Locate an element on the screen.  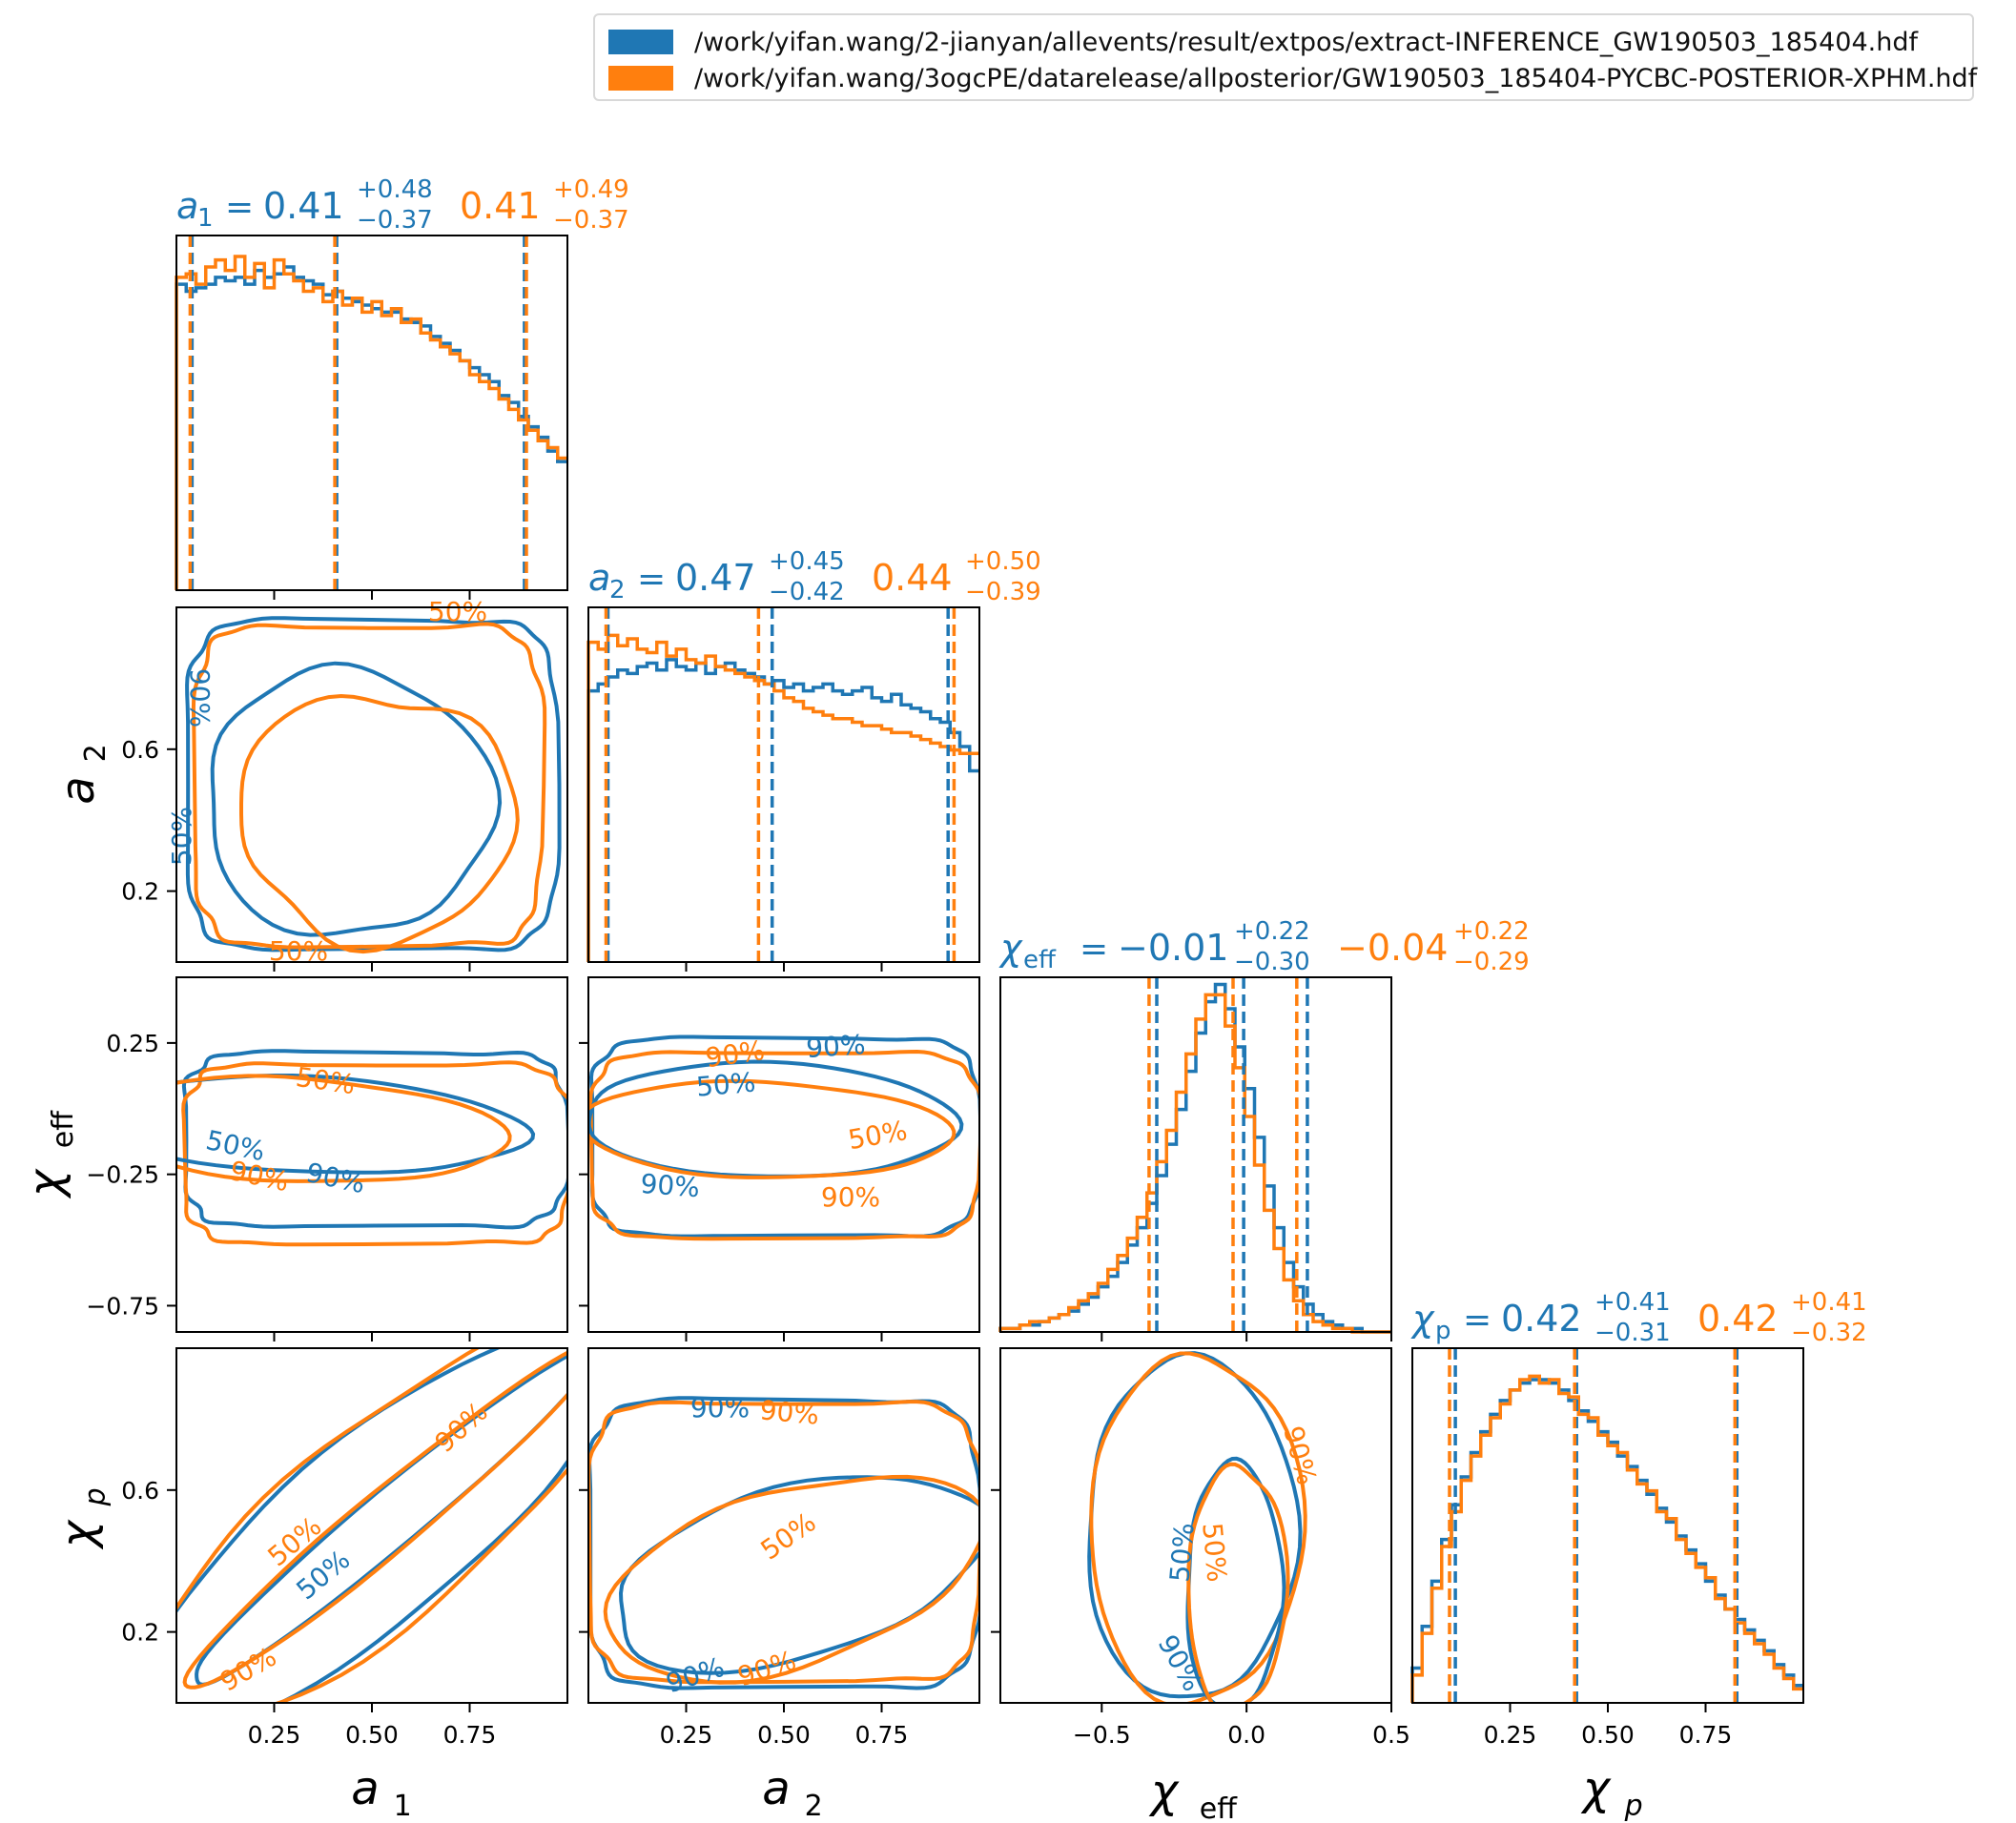
y-tick-label: 0.6 is located at coordinates (140, 1491).